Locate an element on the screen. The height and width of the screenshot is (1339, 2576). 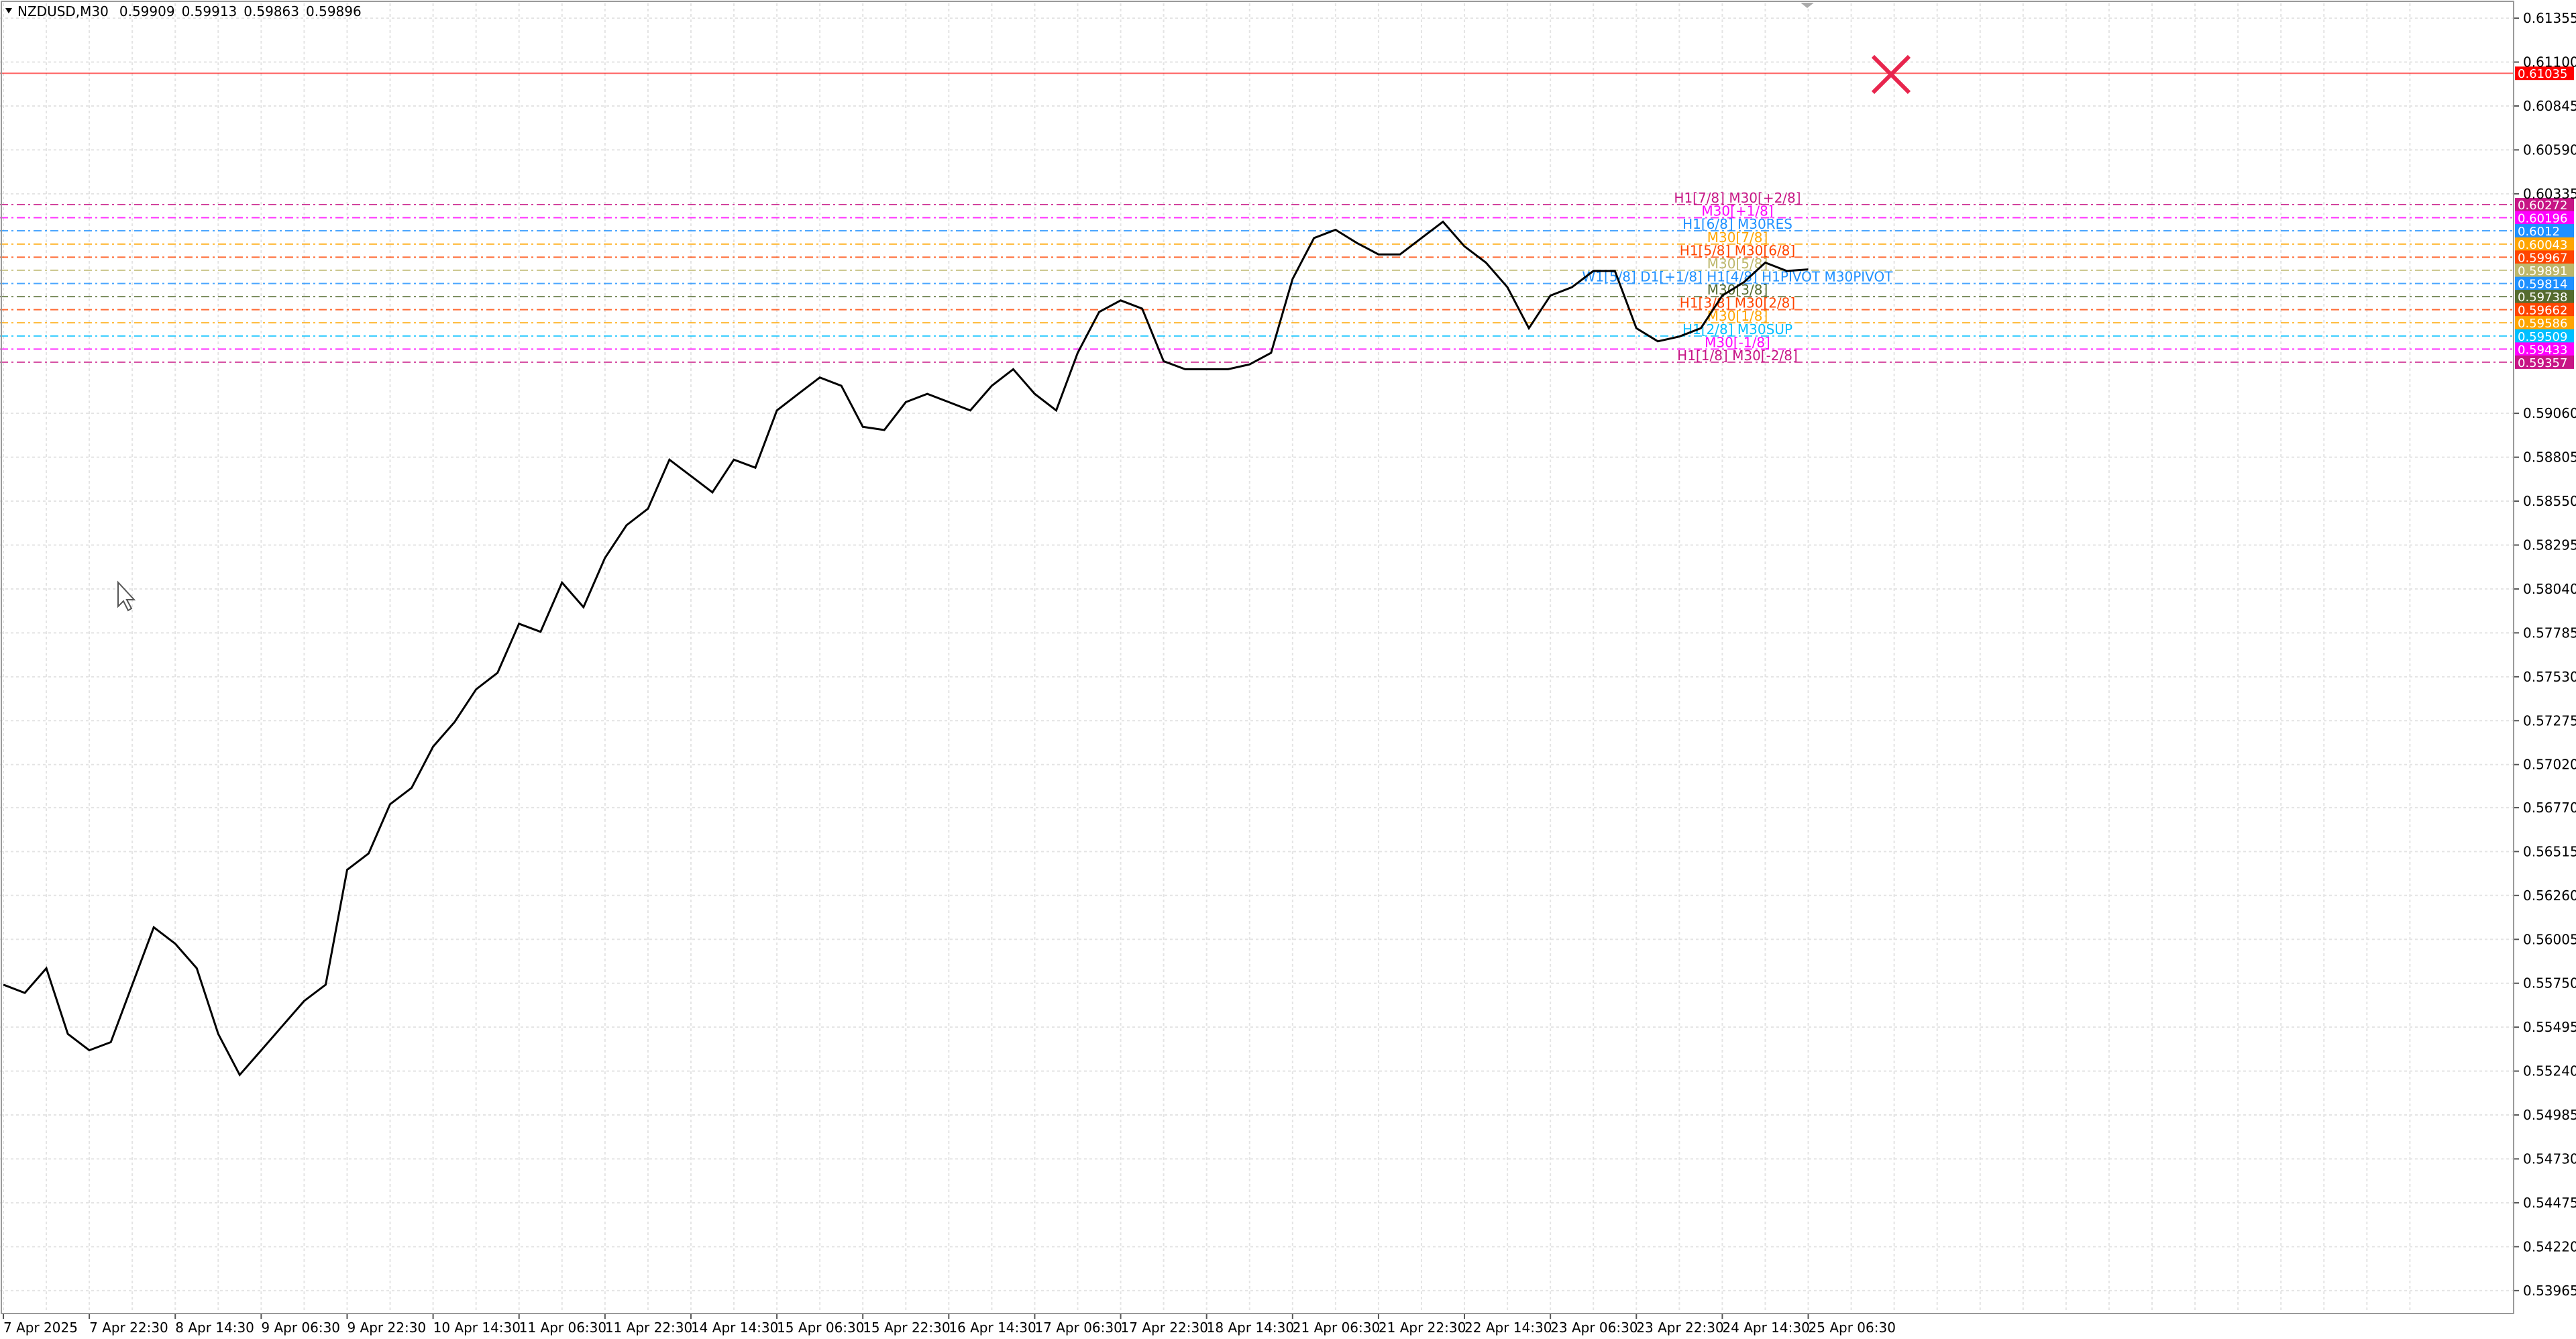
x-tick-label: 22 Apr 14:30 is located at coordinates (1508, 1328).